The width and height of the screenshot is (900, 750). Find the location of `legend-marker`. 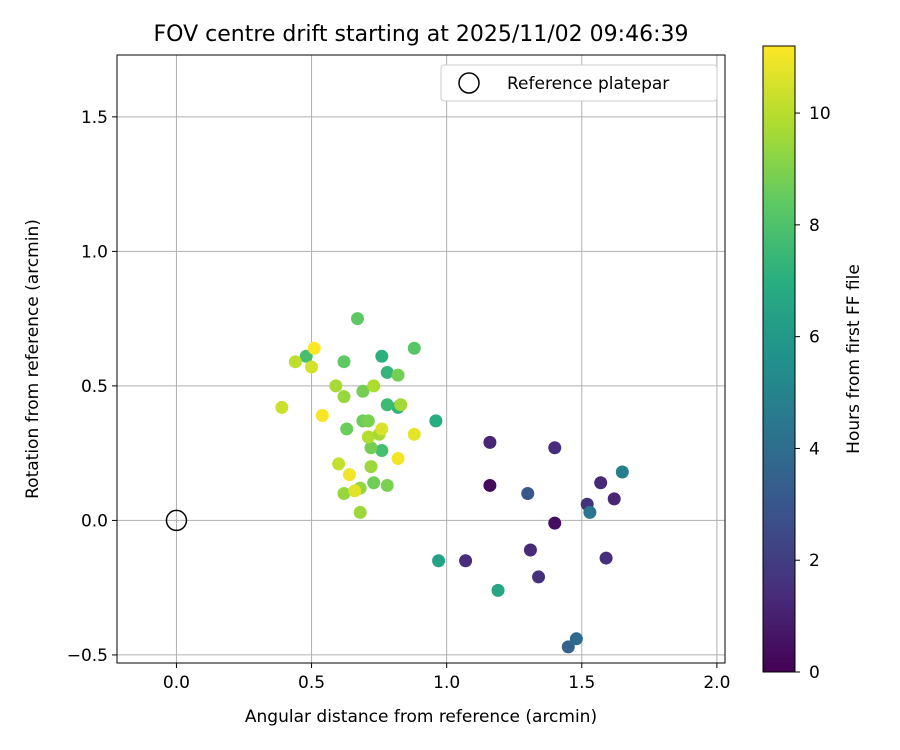

legend-marker is located at coordinates (469, 83).